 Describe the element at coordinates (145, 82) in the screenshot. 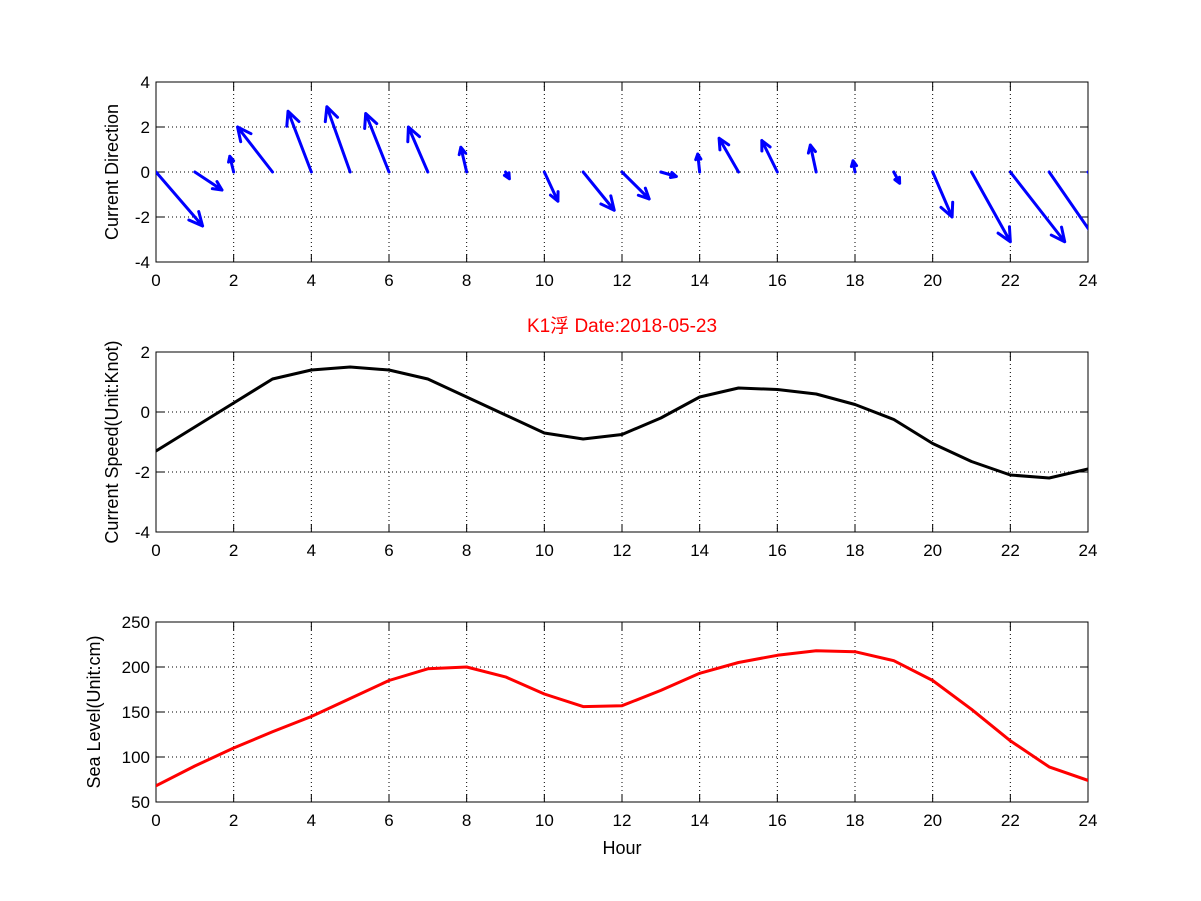

I see `y-tick-label: 4` at that location.